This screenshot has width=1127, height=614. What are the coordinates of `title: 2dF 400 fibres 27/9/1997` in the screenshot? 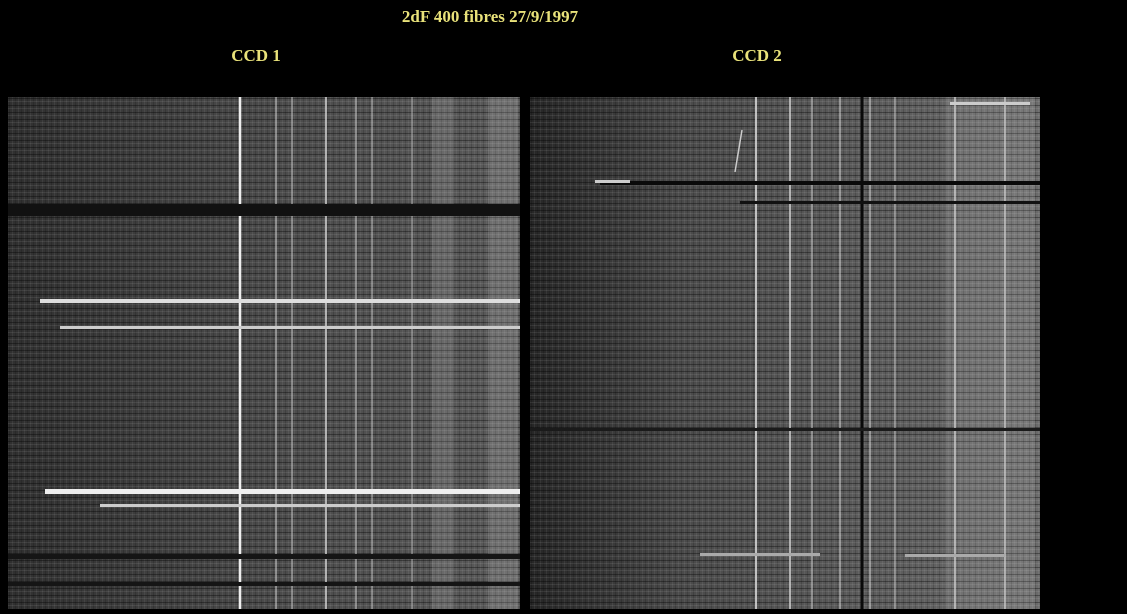 It's located at (490, 16).